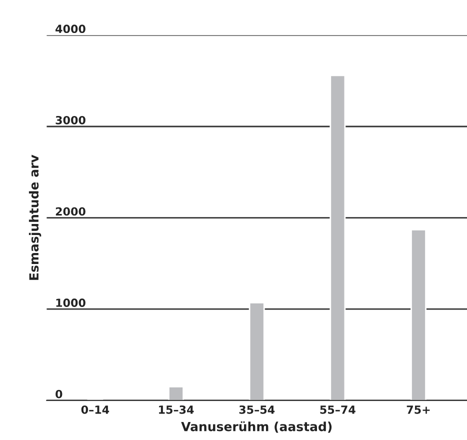 This screenshot has width=467, height=440. What do you see at coordinates (257, 409) in the screenshot?
I see `x-tick-label: 35–54` at bounding box center [257, 409].